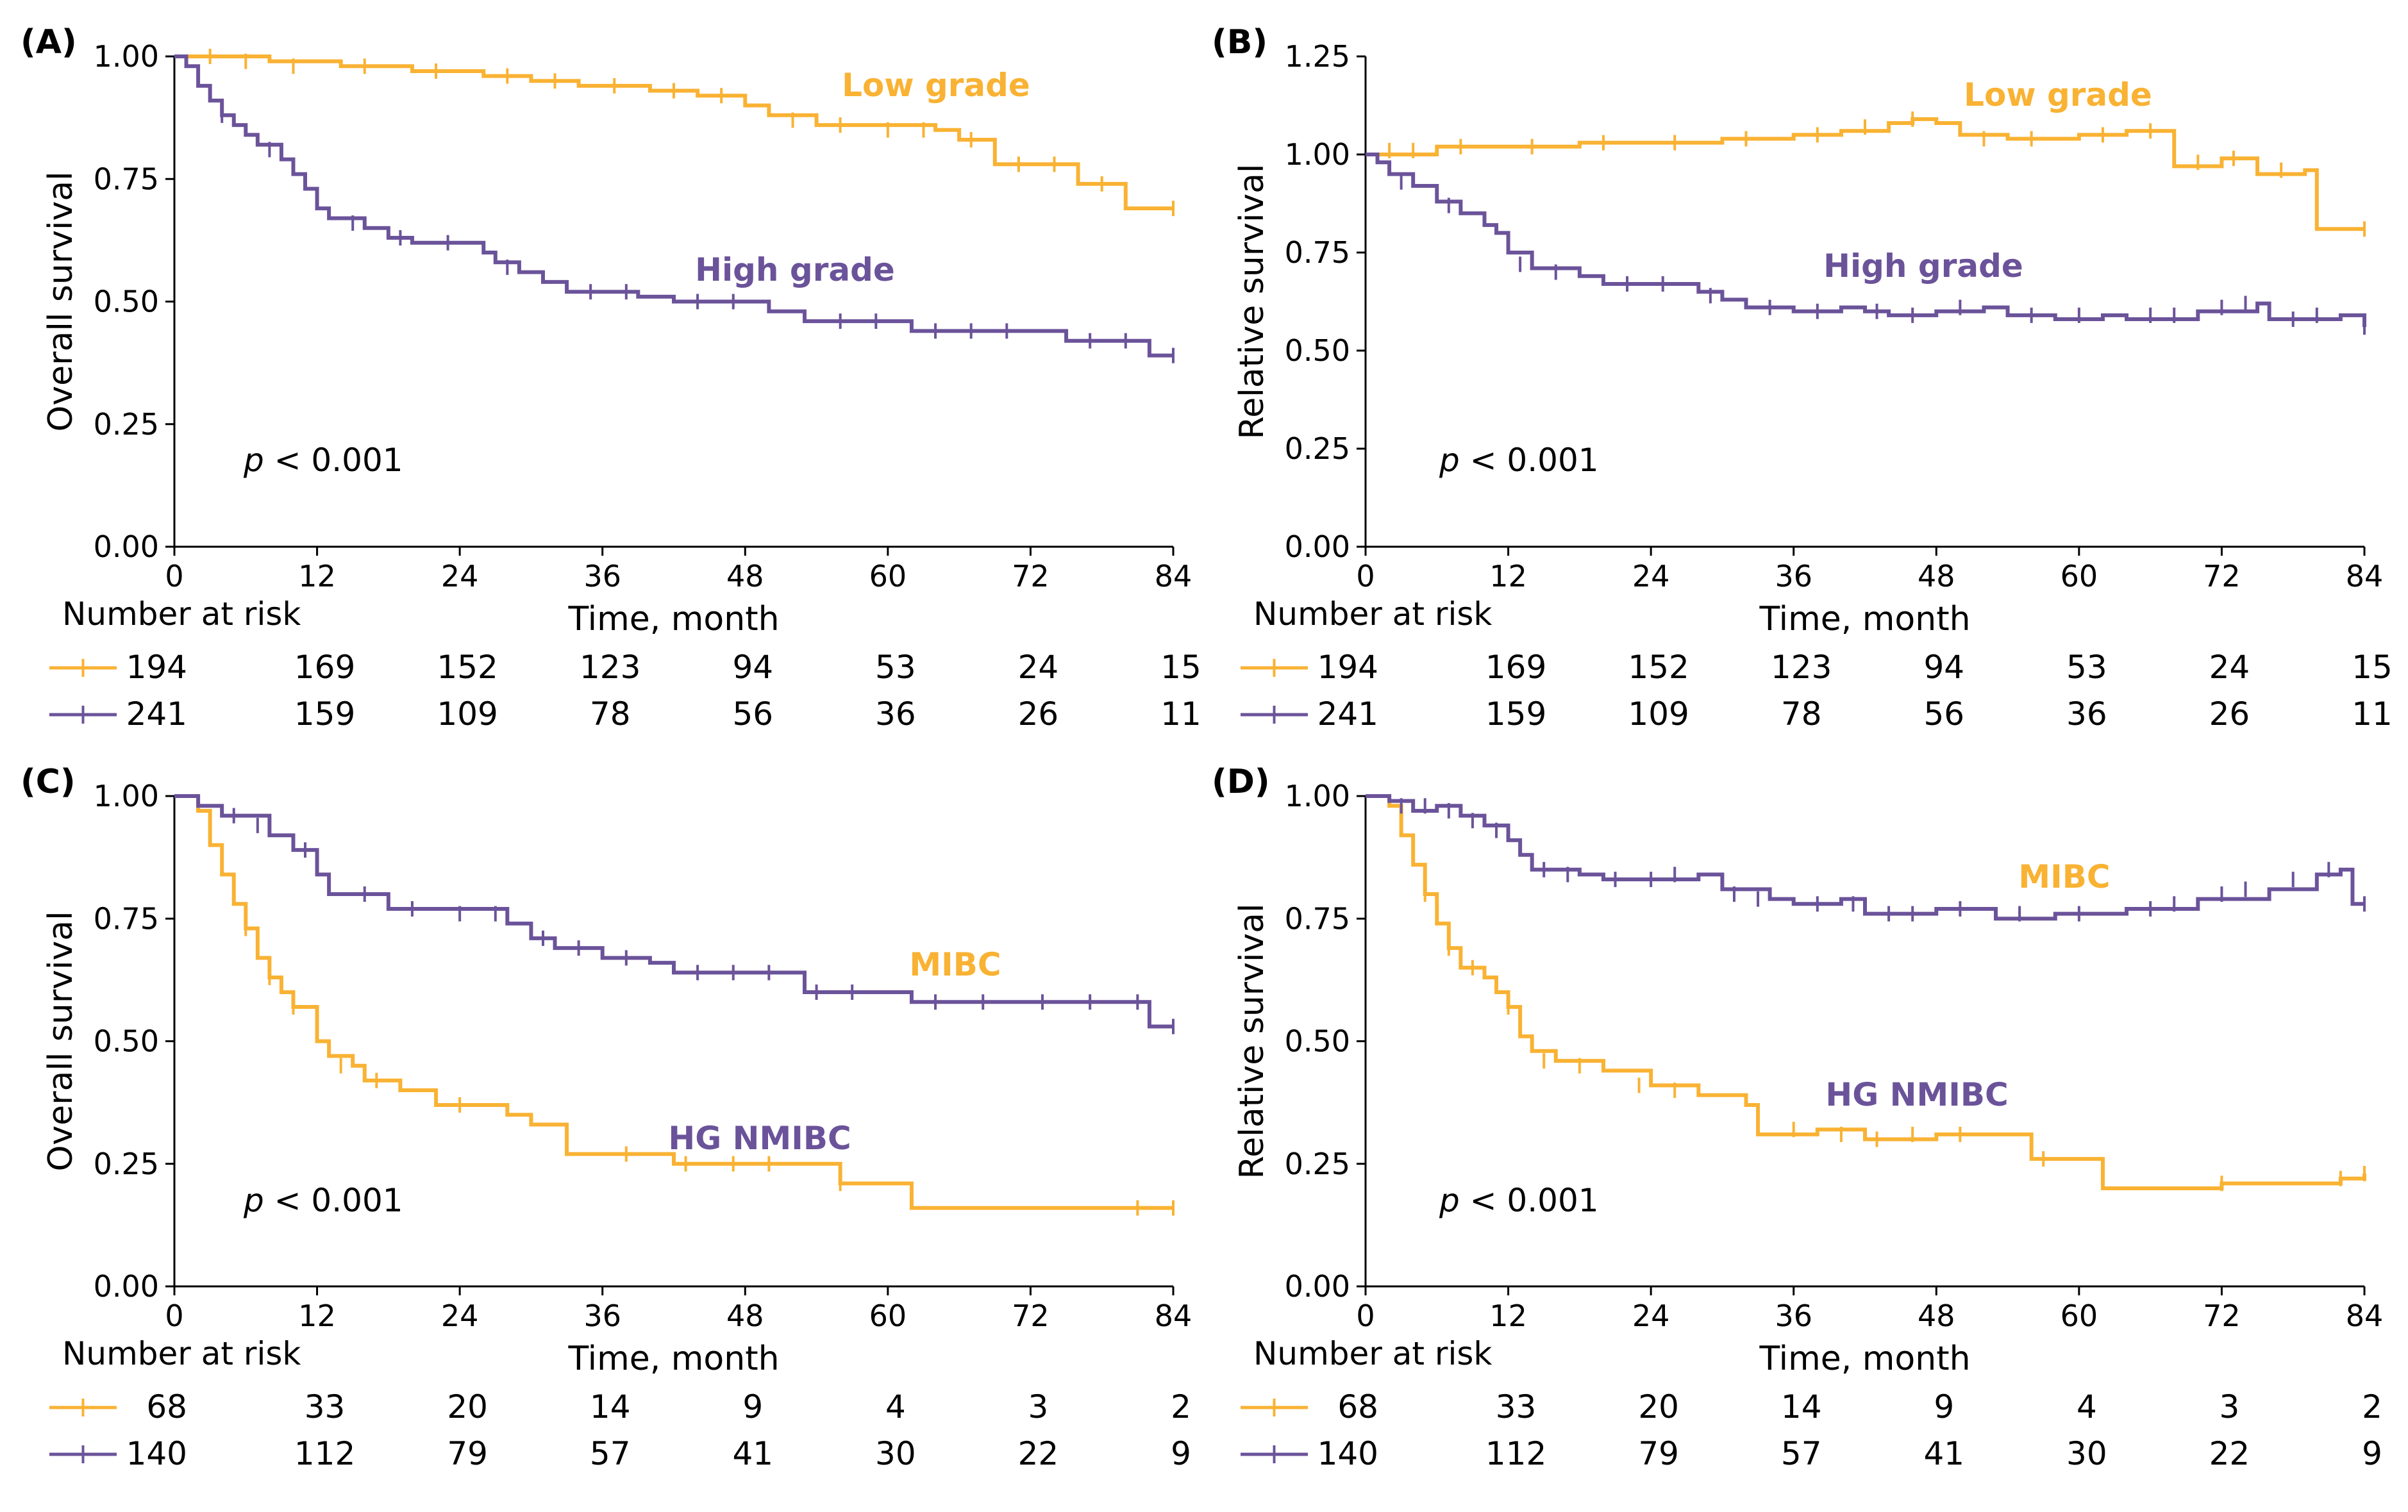 The width and height of the screenshot is (2408, 1512). What do you see at coordinates (1658, 1407) in the screenshot?
I see `risk-count: 20` at bounding box center [1658, 1407].